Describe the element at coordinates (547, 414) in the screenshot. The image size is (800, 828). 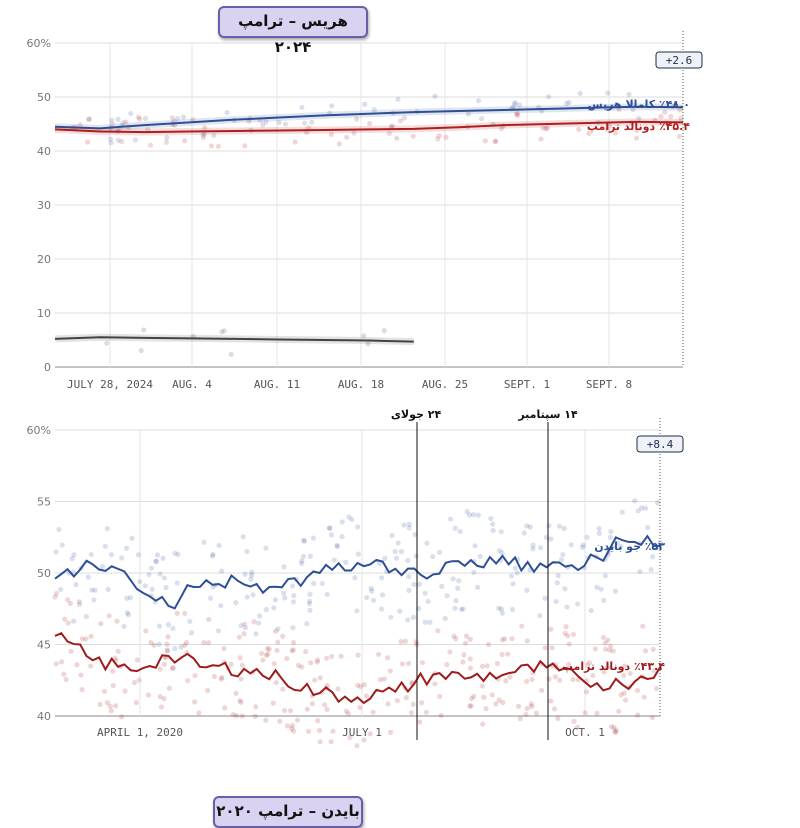
I see `event-label: ۱۴ سپتامبر` at that location.